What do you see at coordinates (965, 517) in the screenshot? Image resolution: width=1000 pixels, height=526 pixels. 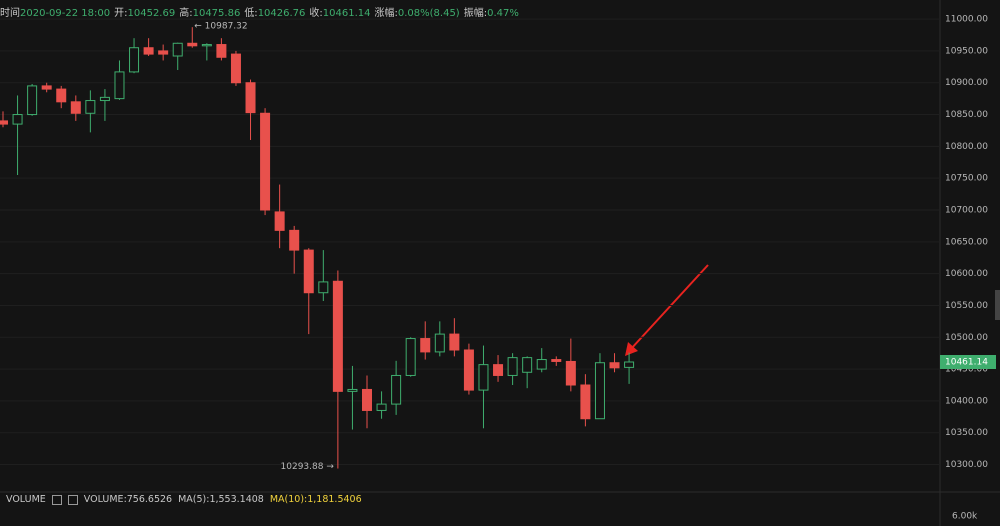 I see `volume-axis-label: 6.00k` at bounding box center [965, 517].